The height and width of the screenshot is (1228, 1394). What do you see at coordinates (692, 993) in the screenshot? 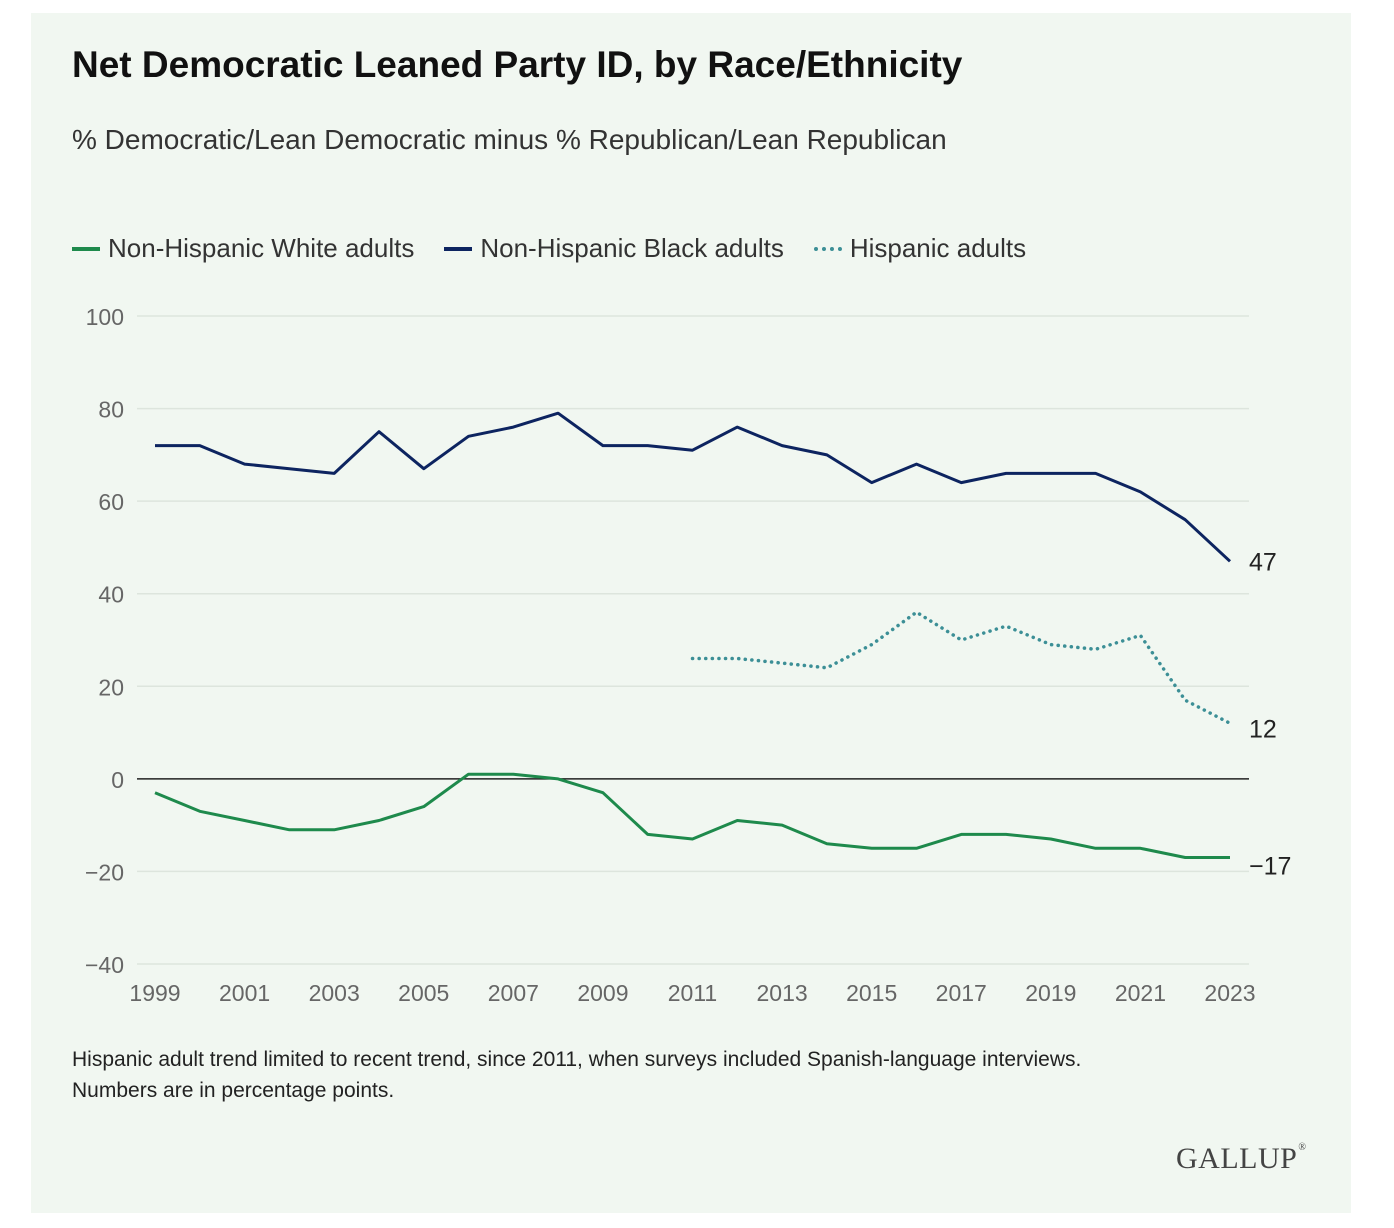
I see `x-tick-label-6: 2011` at bounding box center [692, 993].